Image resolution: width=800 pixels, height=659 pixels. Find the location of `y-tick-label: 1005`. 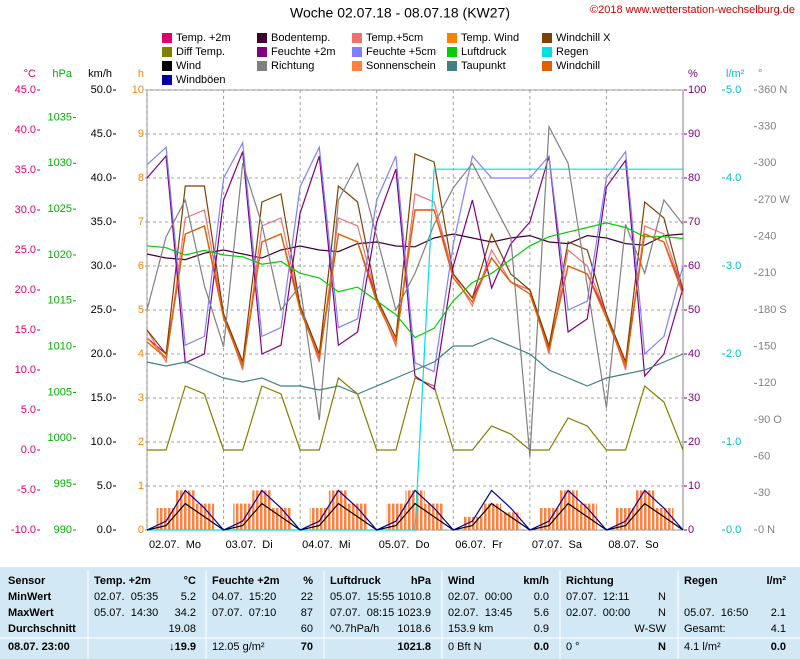

y-tick-label: 1005 is located at coordinates (60, 392).